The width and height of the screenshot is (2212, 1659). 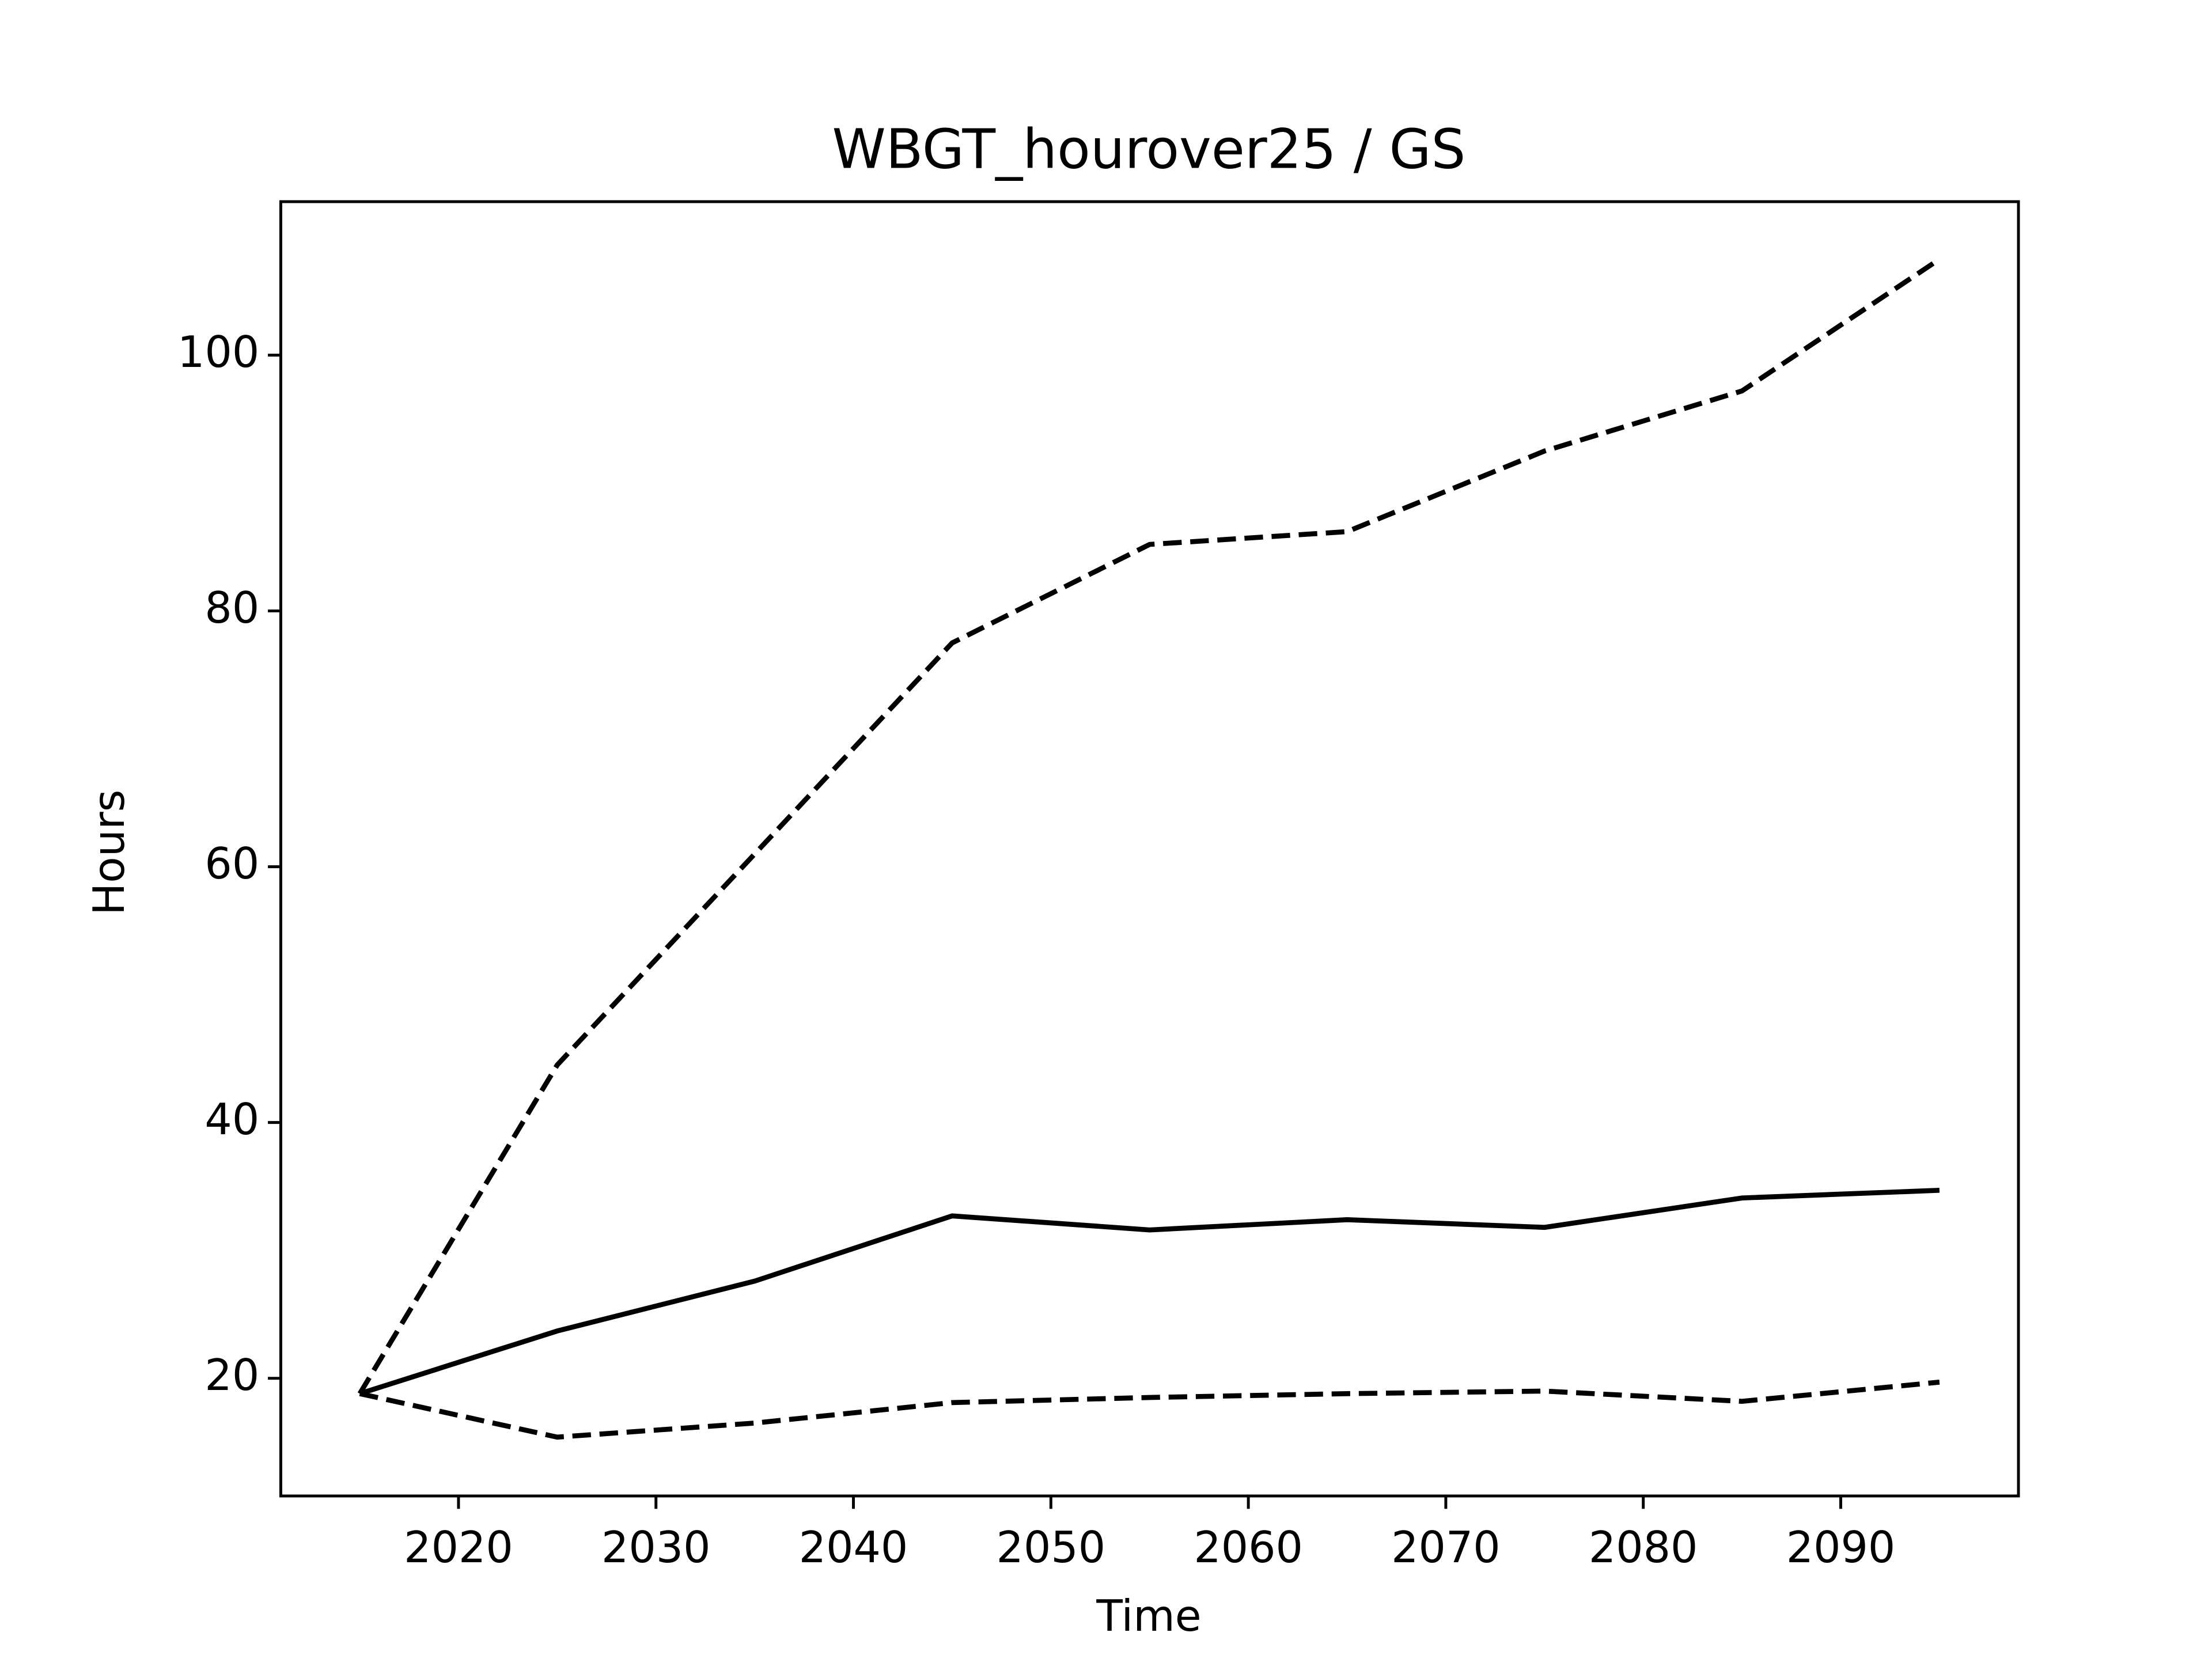 I want to click on y-tick-label: 20, so click(x=231, y=1375).